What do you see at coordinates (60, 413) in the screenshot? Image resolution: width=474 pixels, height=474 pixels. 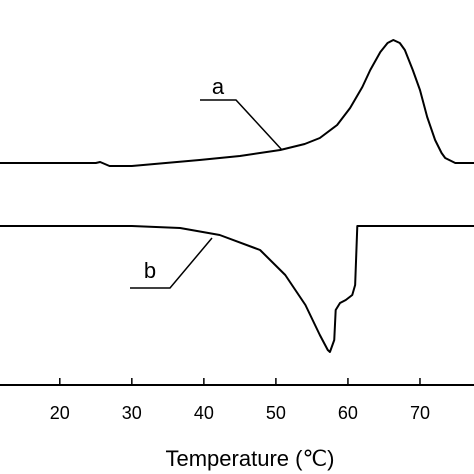 I see `x-tick-label: 20` at bounding box center [60, 413].